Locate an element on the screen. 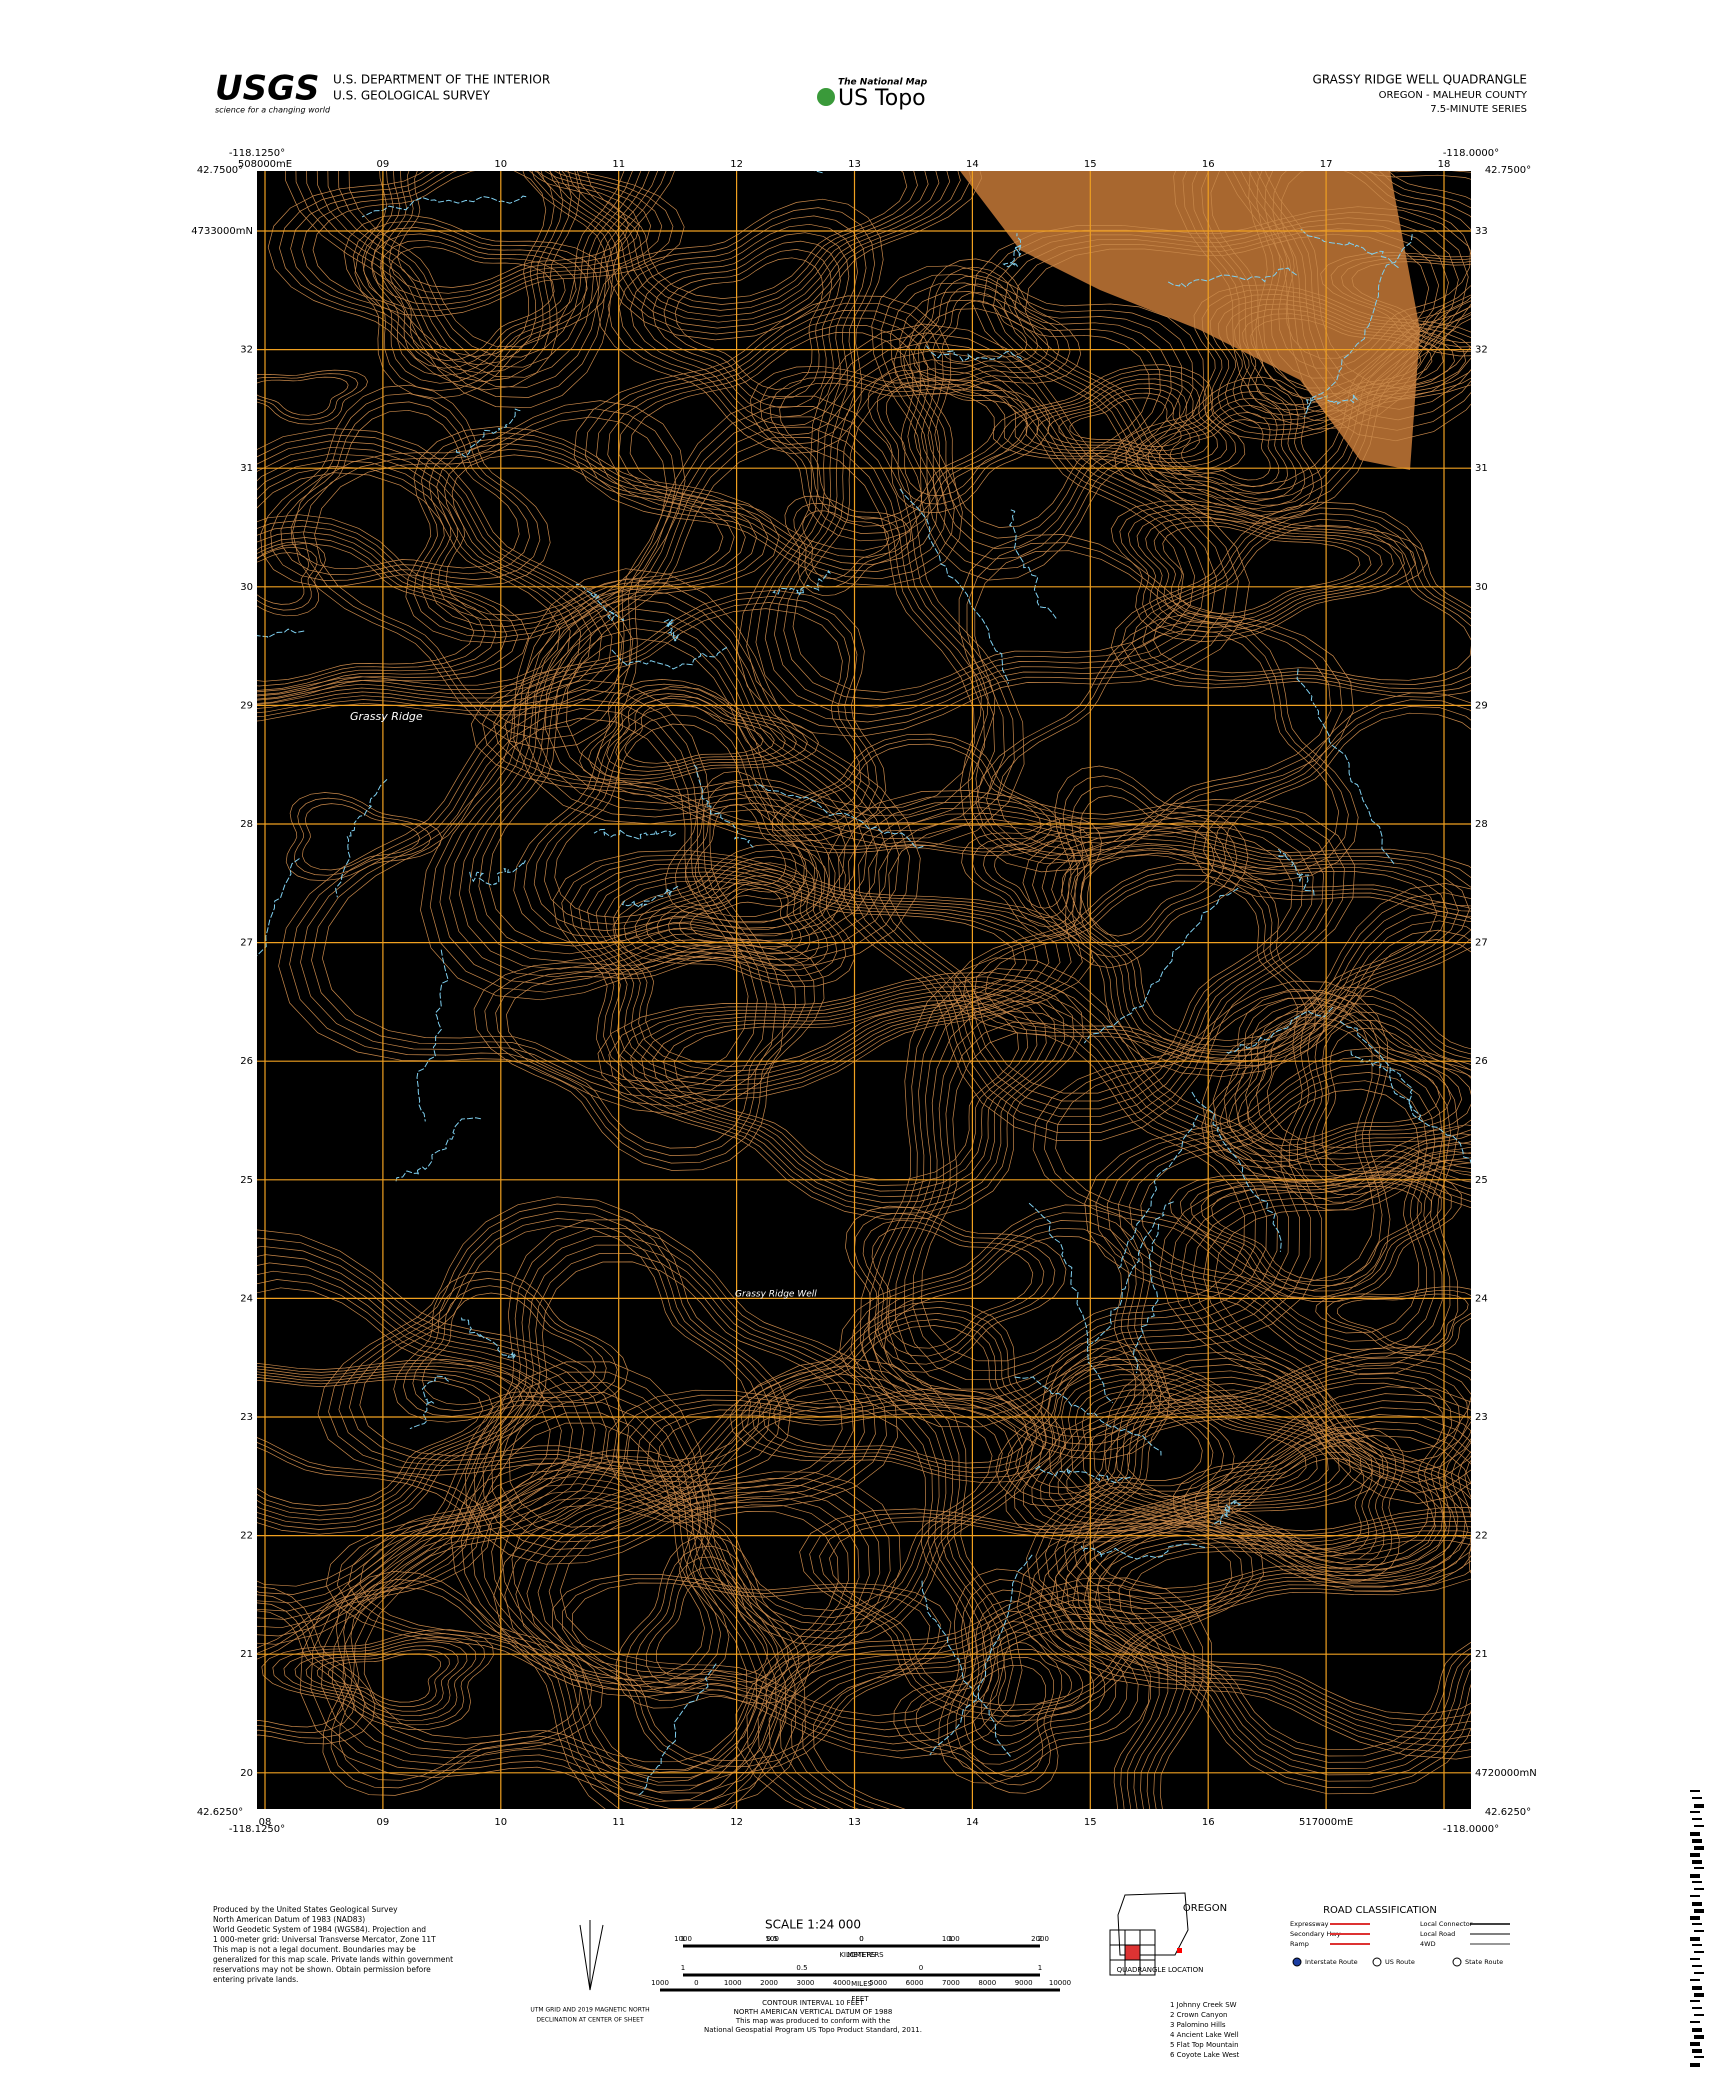  grid-label: 23 is located at coordinates (246, 1417).